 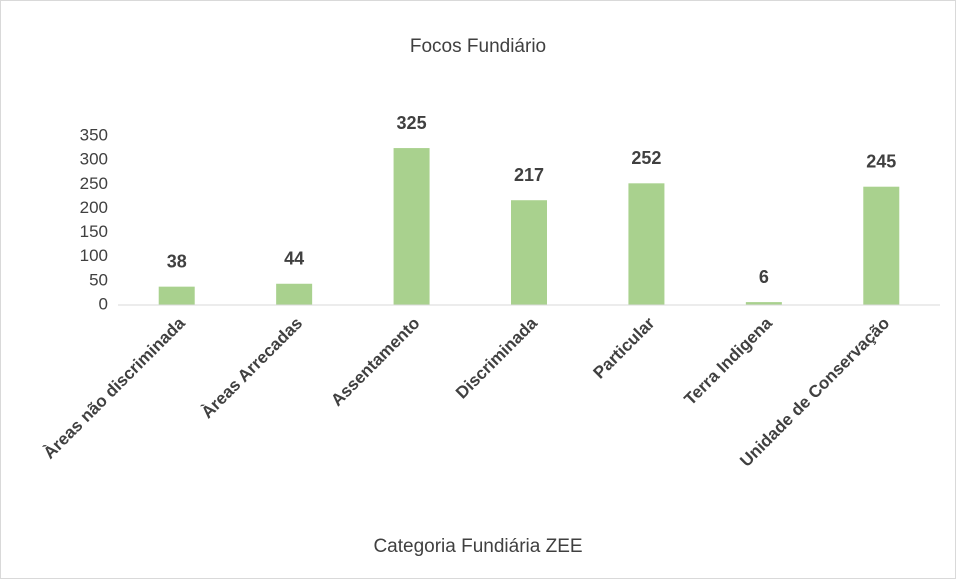 I want to click on data-label: 245, so click(x=881, y=161).